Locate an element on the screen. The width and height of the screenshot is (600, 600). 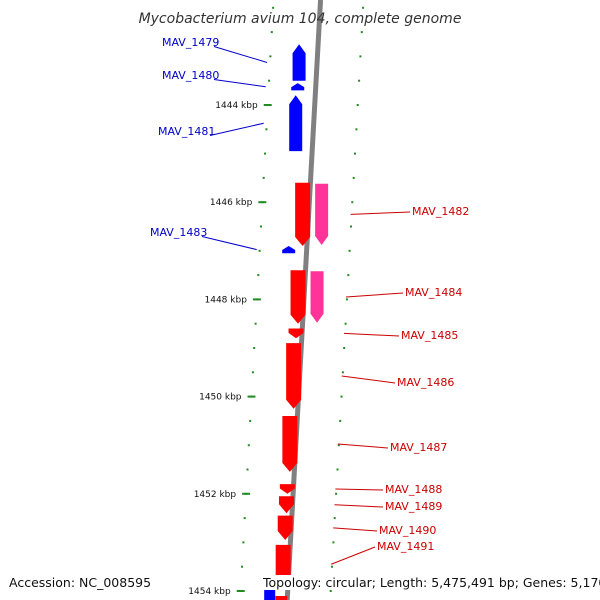
gene-label-mav-1480: MAV_1480 is located at coordinates (190, 75).